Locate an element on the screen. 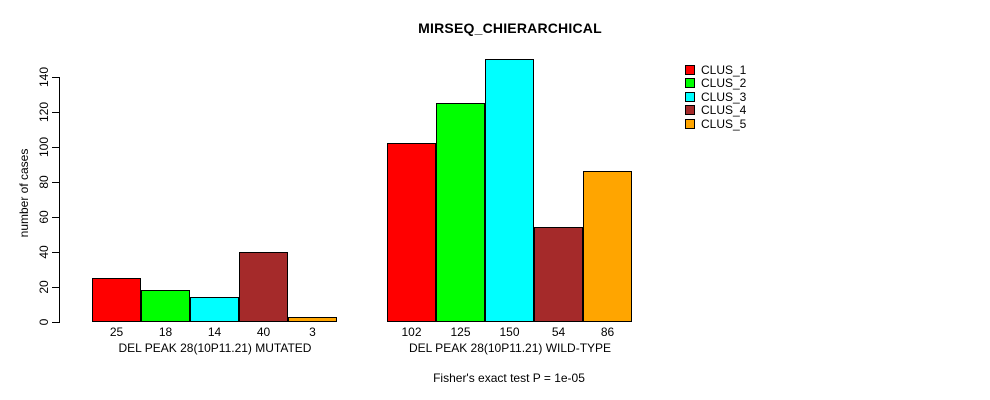 This screenshot has width=990, height=400. bar-clus_5-group1 is located at coordinates (312, 319).